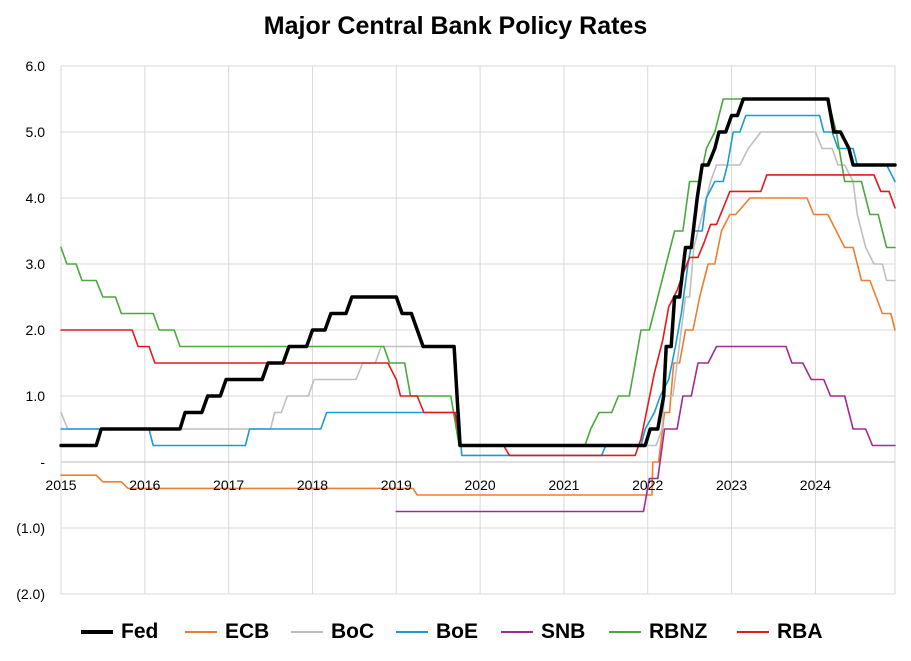 The width and height of the screenshot is (911, 661). I want to click on x-tick-label: 2023, so click(731, 485).